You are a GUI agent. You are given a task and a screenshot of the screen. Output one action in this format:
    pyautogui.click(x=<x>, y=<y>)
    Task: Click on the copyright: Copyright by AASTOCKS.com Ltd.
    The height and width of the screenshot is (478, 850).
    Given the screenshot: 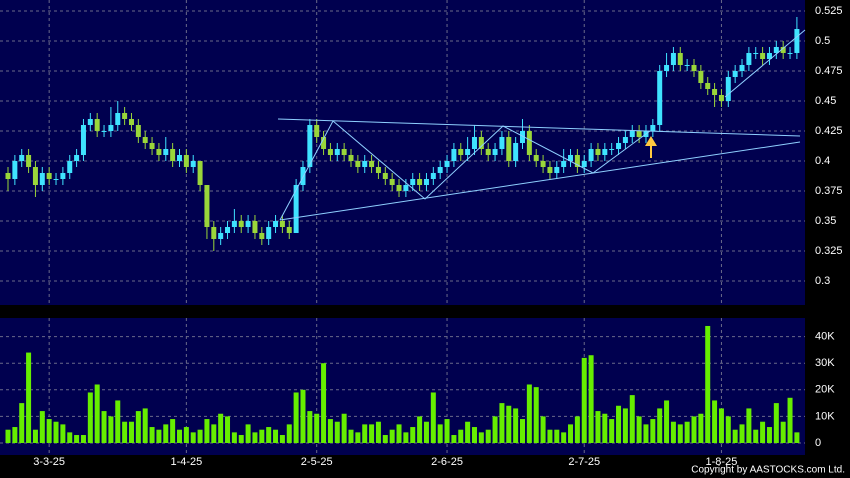 What is the action you would take?
    pyautogui.click(x=768, y=470)
    